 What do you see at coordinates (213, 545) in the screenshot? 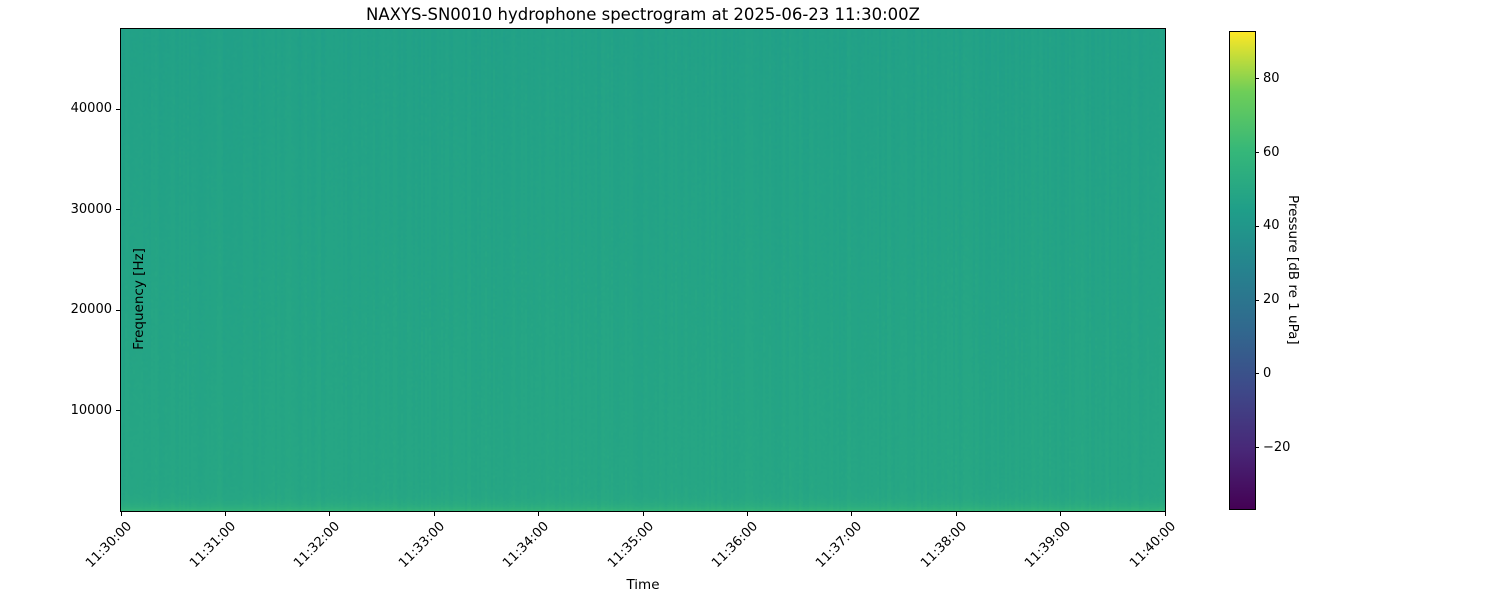
I see `x-tick-label: 11:31:00` at bounding box center [213, 545].